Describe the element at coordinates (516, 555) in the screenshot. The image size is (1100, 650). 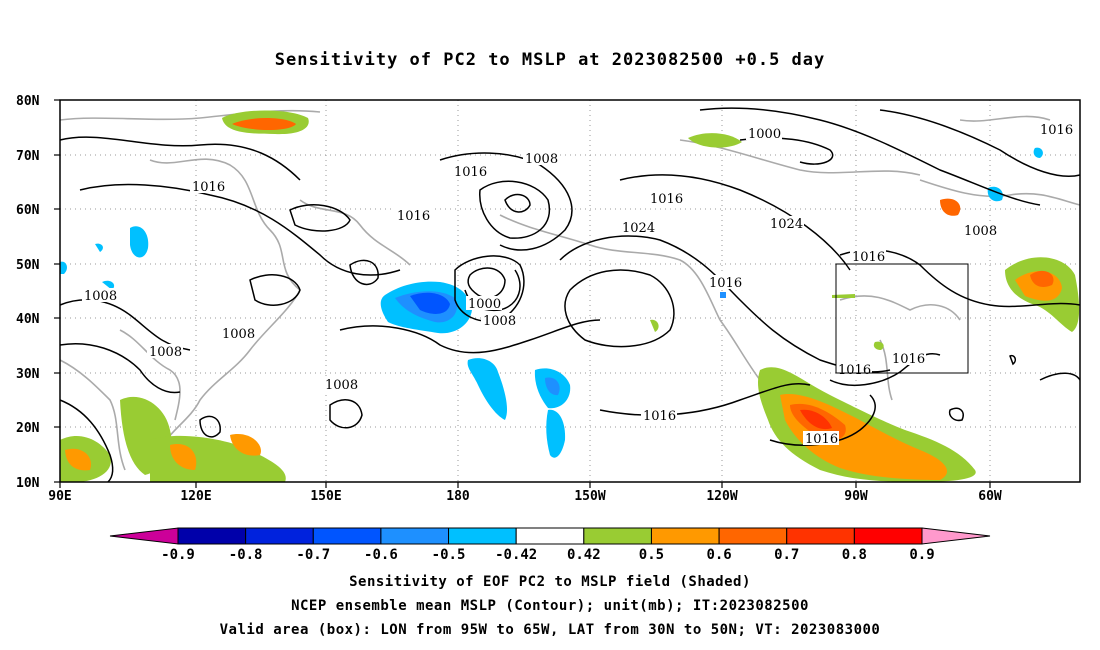
I see `colorbar-label: -0.42` at that location.